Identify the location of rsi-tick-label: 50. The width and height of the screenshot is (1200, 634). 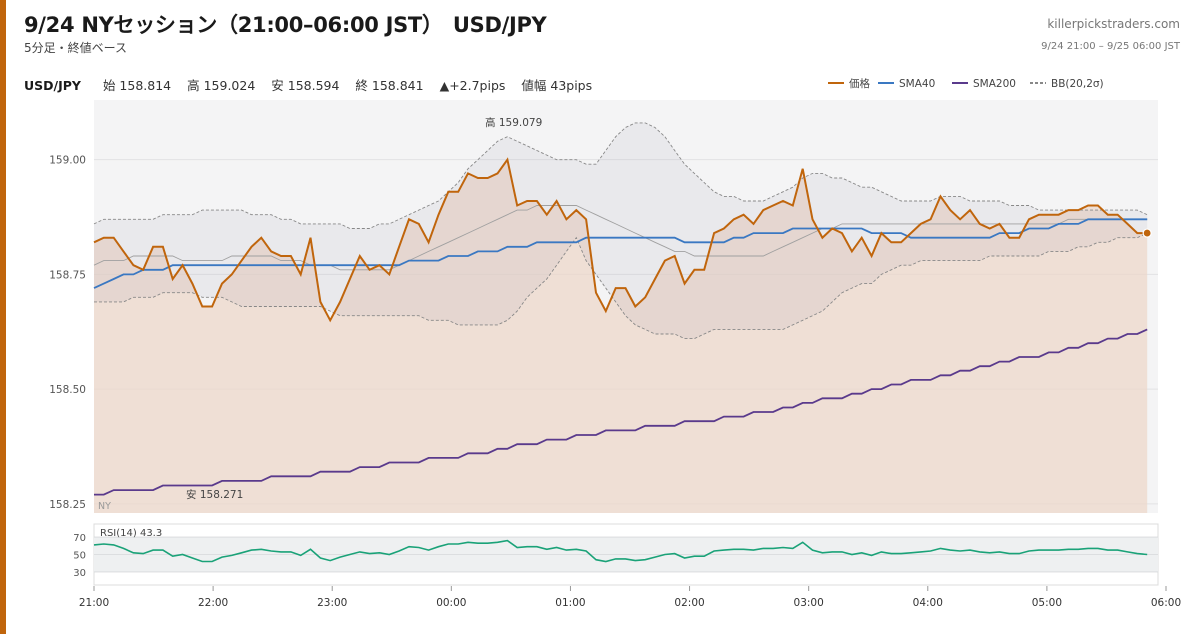
(79, 556).